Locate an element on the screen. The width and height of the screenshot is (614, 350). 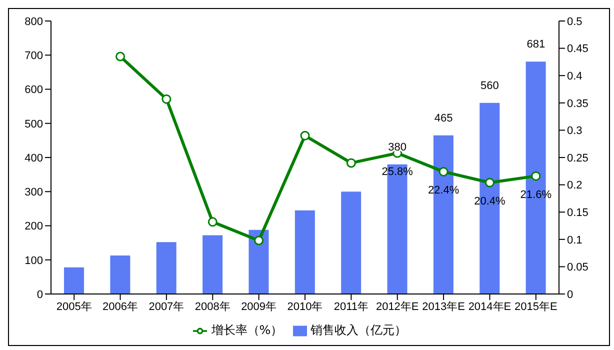
data-label: 465 is located at coordinates (443, 118).